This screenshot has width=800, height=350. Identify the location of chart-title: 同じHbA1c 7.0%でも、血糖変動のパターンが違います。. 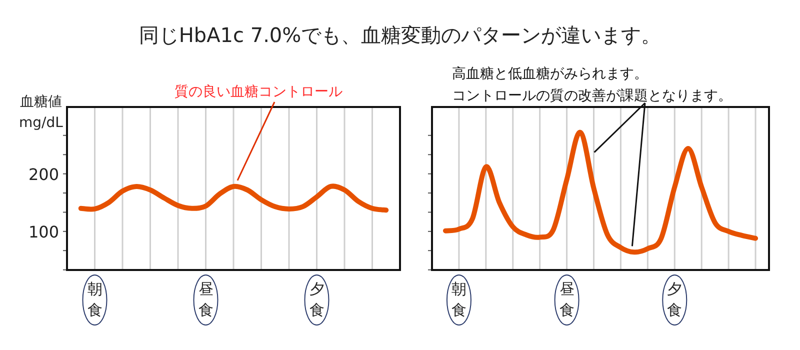
(400, 35).